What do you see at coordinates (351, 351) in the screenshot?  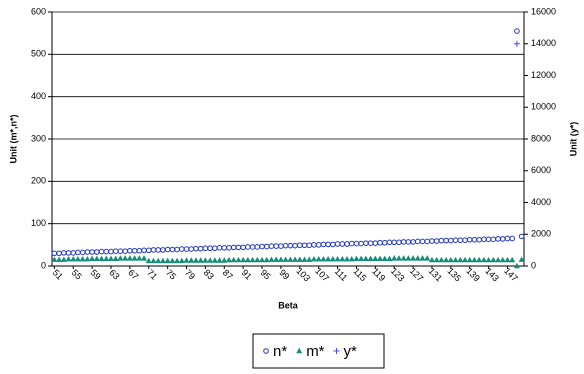 I see `legend-label: y*` at bounding box center [351, 351].